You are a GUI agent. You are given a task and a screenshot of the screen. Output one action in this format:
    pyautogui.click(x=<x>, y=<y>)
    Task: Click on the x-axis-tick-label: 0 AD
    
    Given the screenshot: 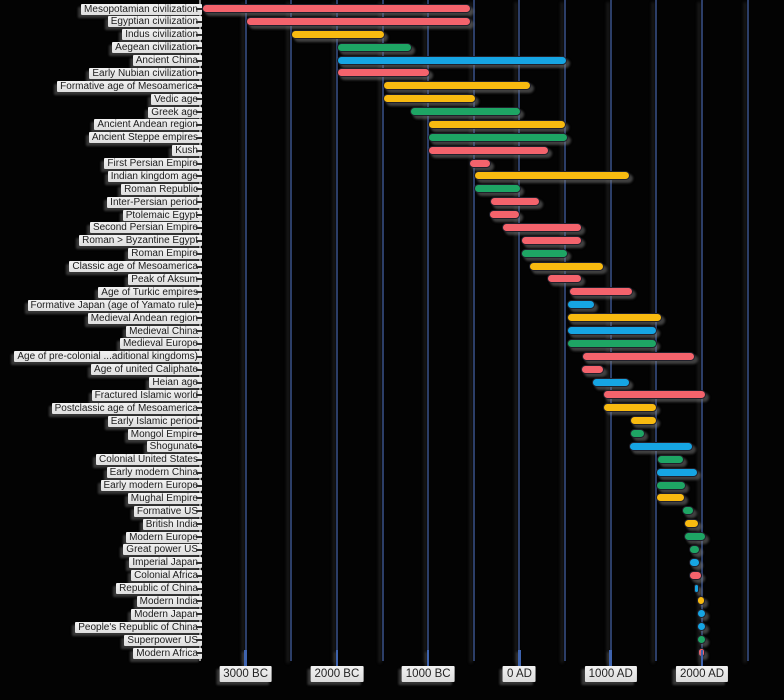 What is the action you would take?
    pyautogui.click(x=519, y=674)
    